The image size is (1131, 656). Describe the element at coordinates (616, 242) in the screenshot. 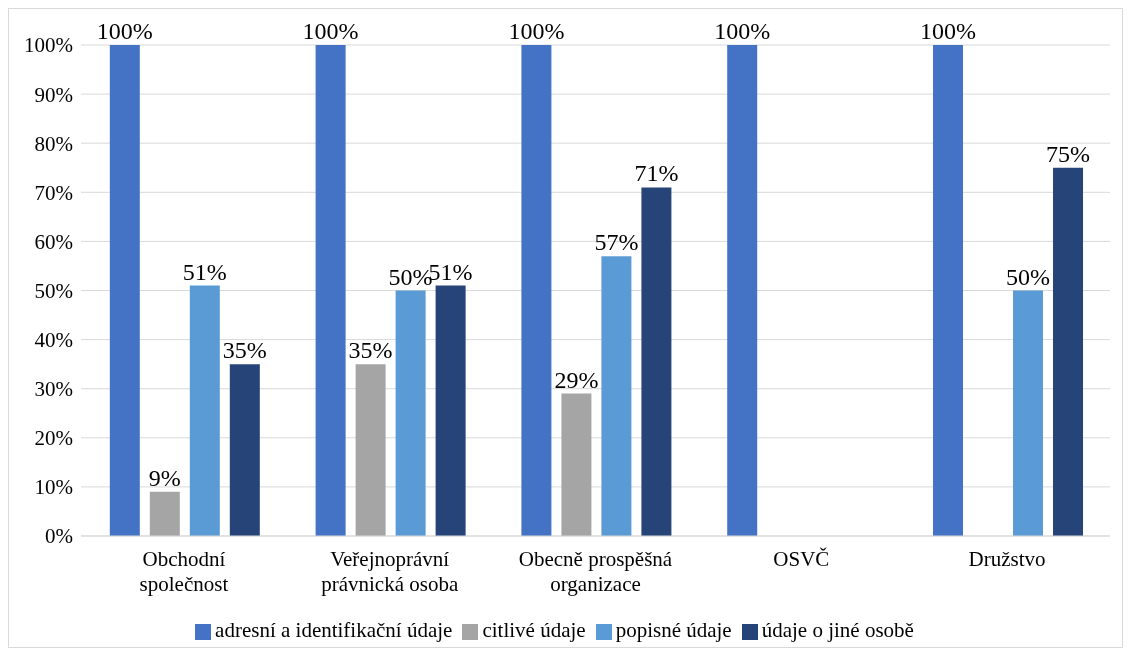

I see `data-label: 57%` at that location.